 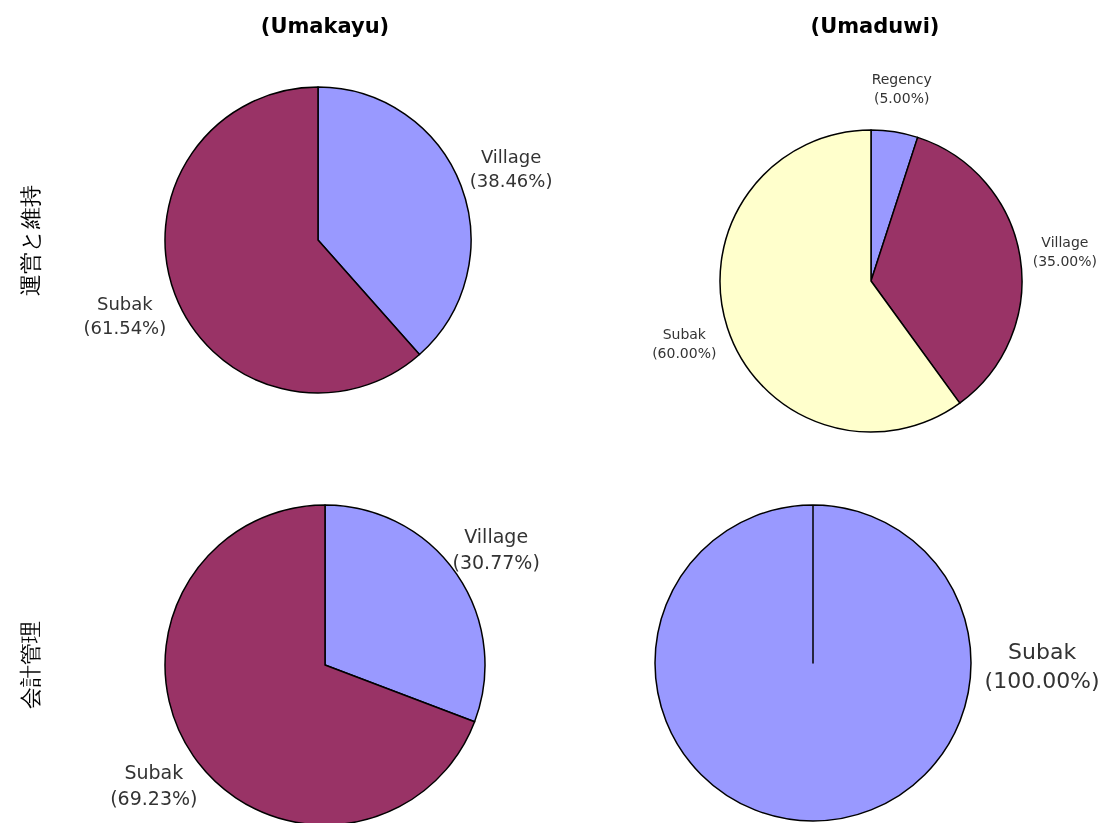 What do you see at coordinates (511, 181) in the screenshot?
I see `data-label: (38.46%)` at bounding box center [511, 181].